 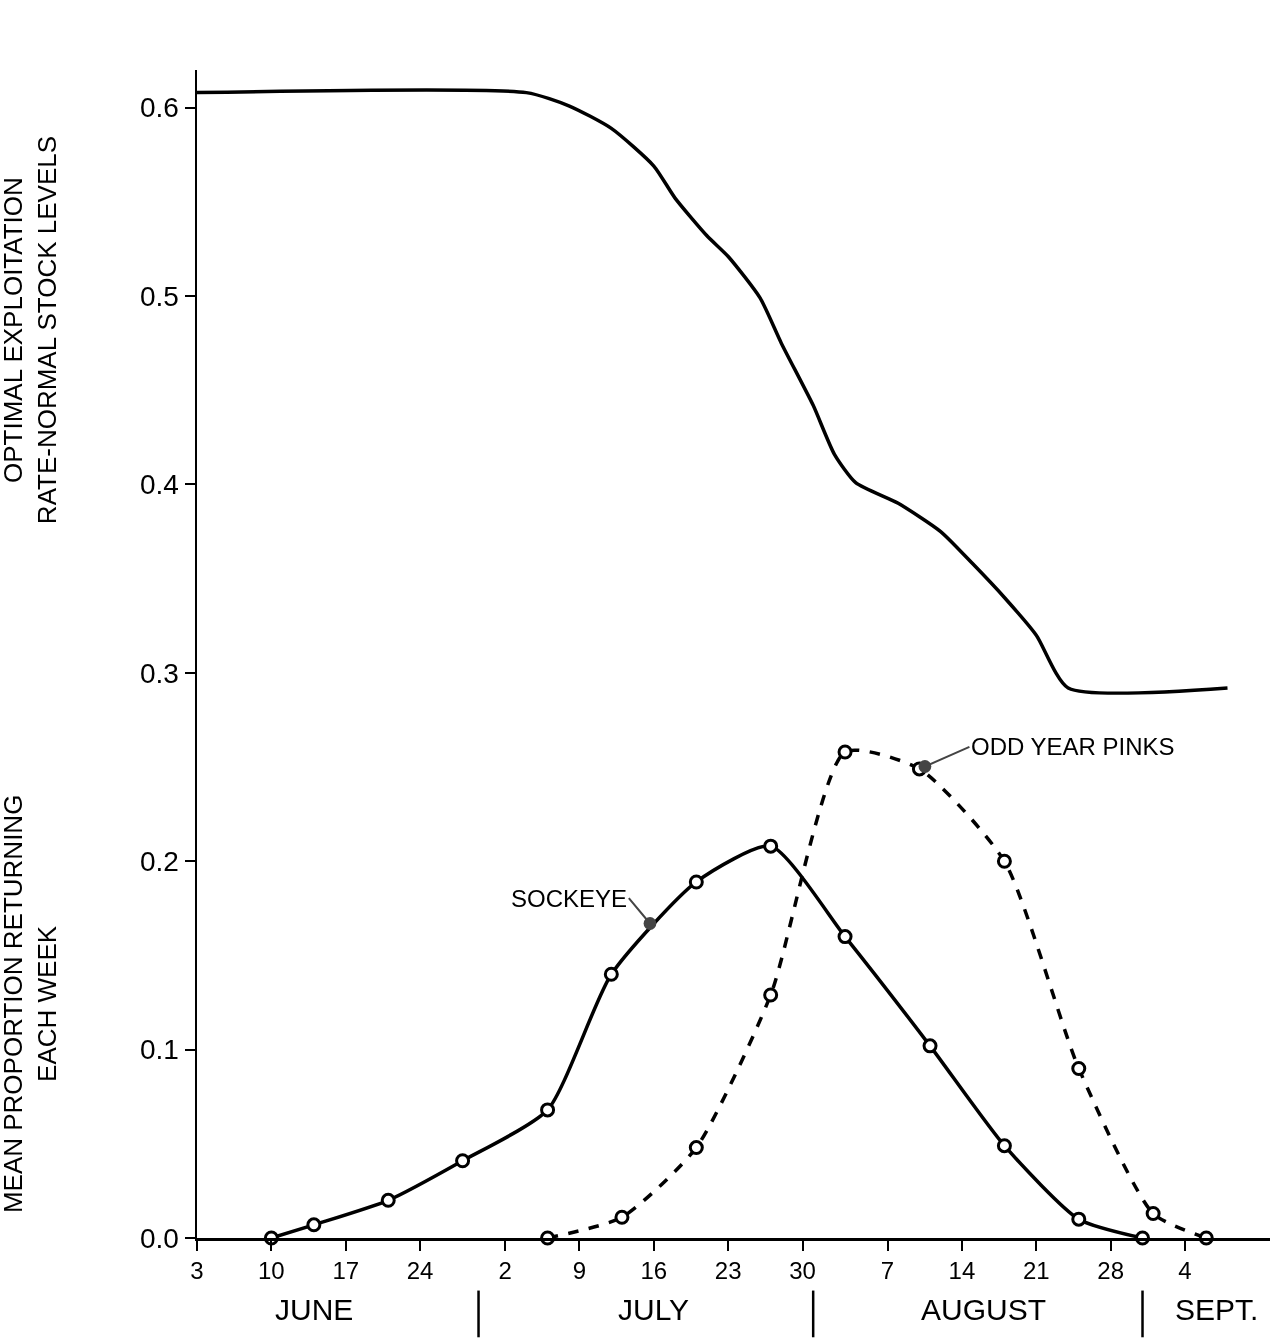 What do you see at coordinates (1073, 746) in the screenshot?
I see `series-label: ODD YEAR PINKS` at bounding box center [1073, 746].